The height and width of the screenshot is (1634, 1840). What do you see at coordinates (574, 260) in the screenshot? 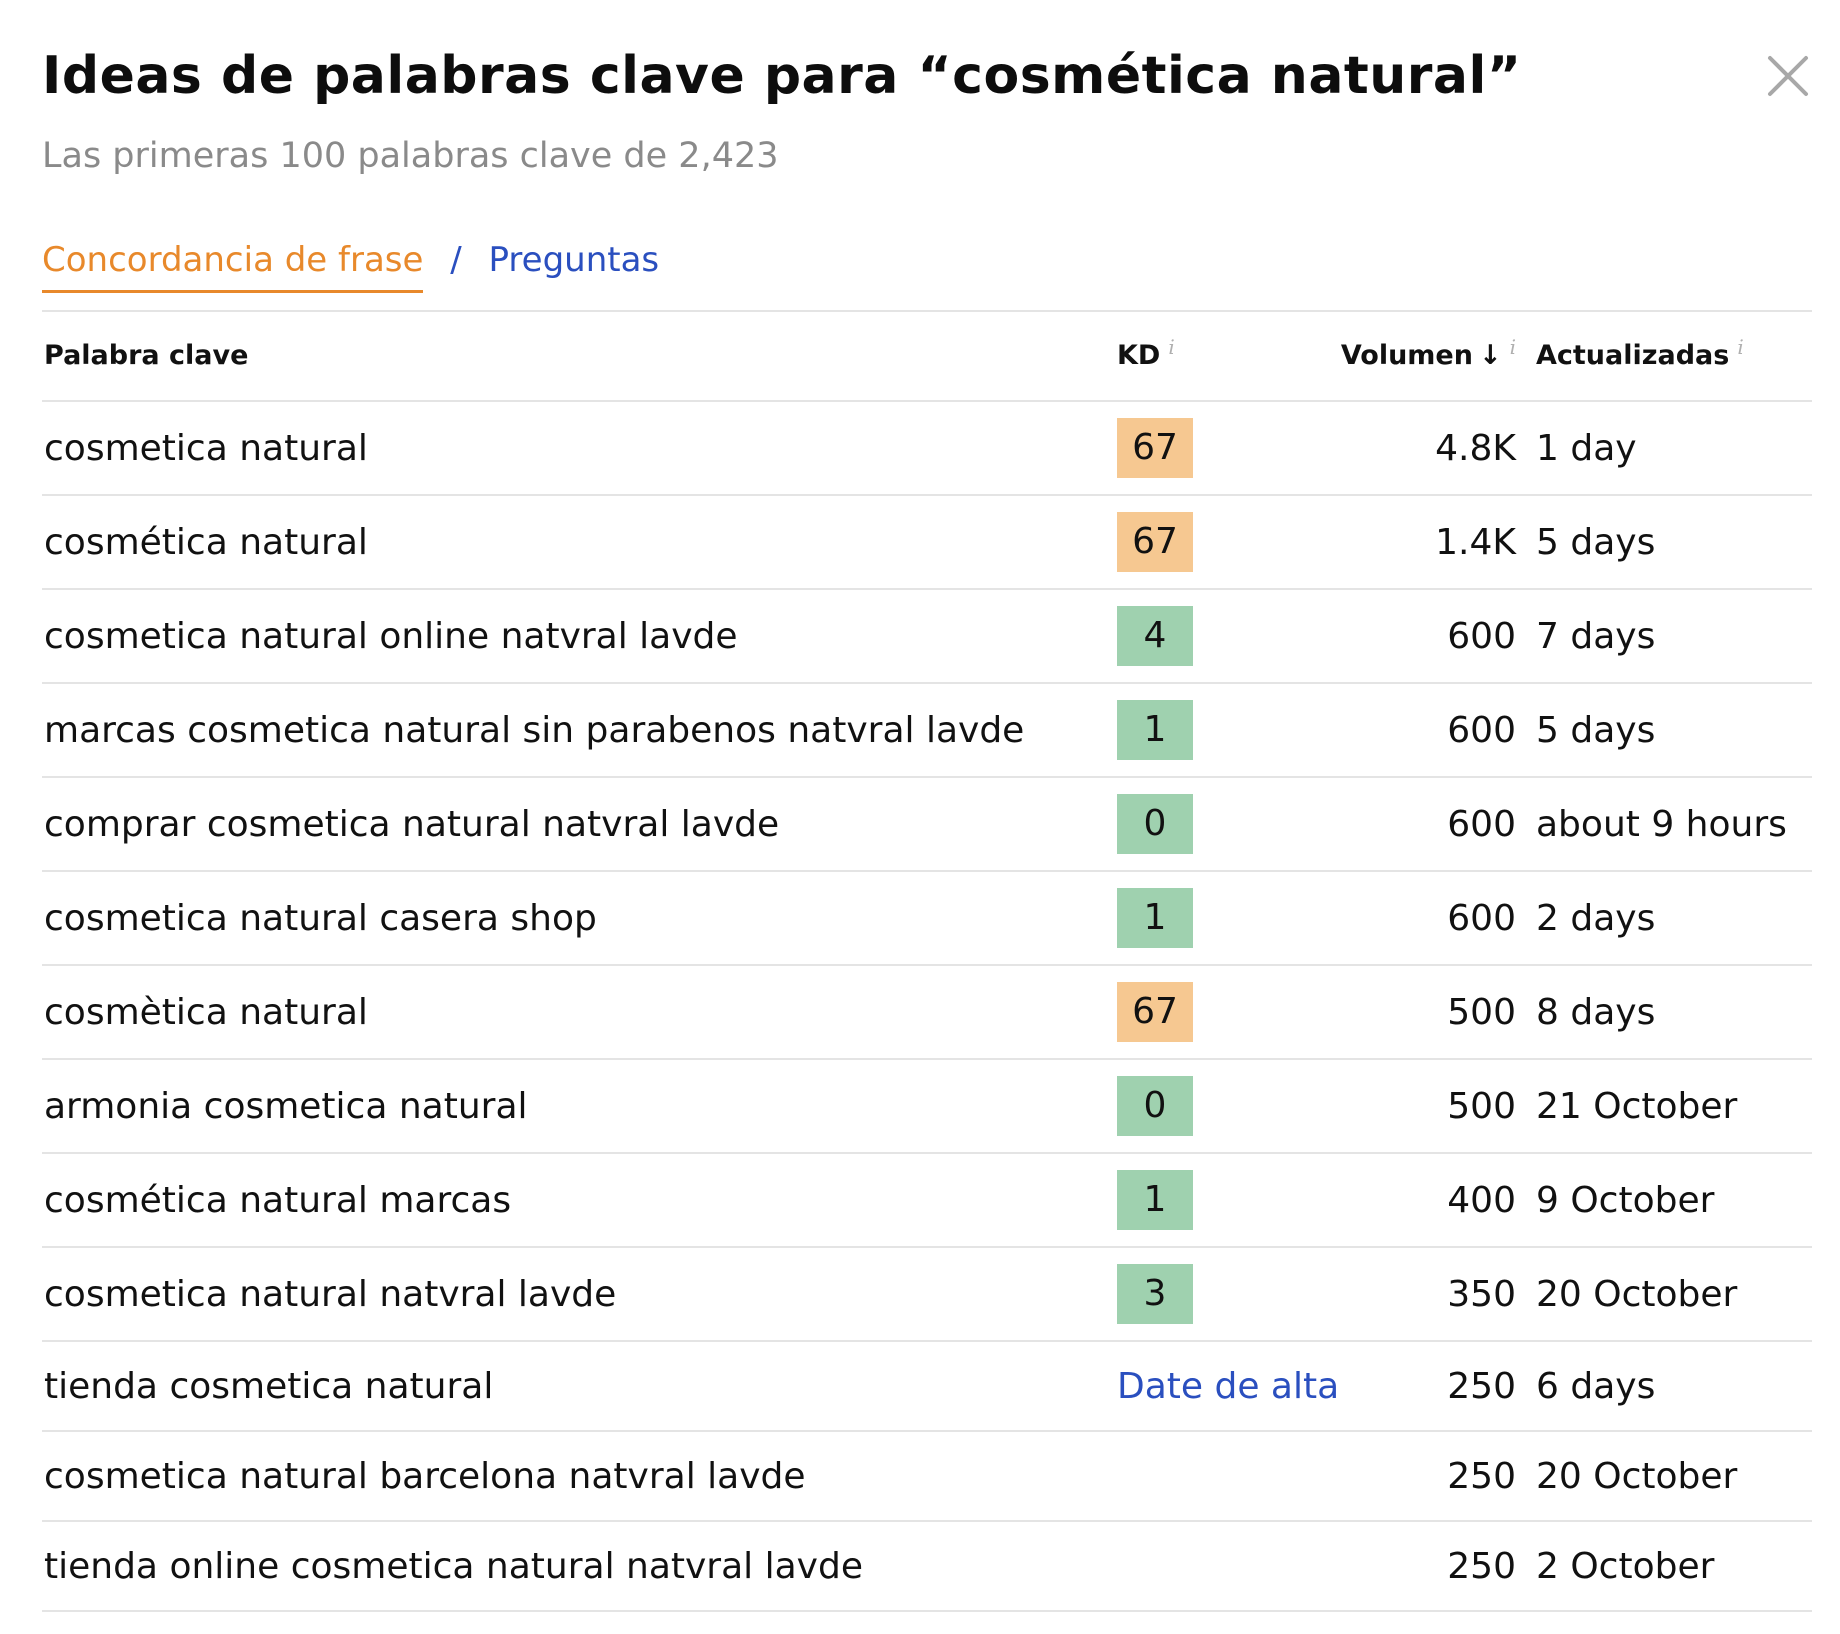
I see `tab-questions: Preguntas` at bounding box center [574, 260].